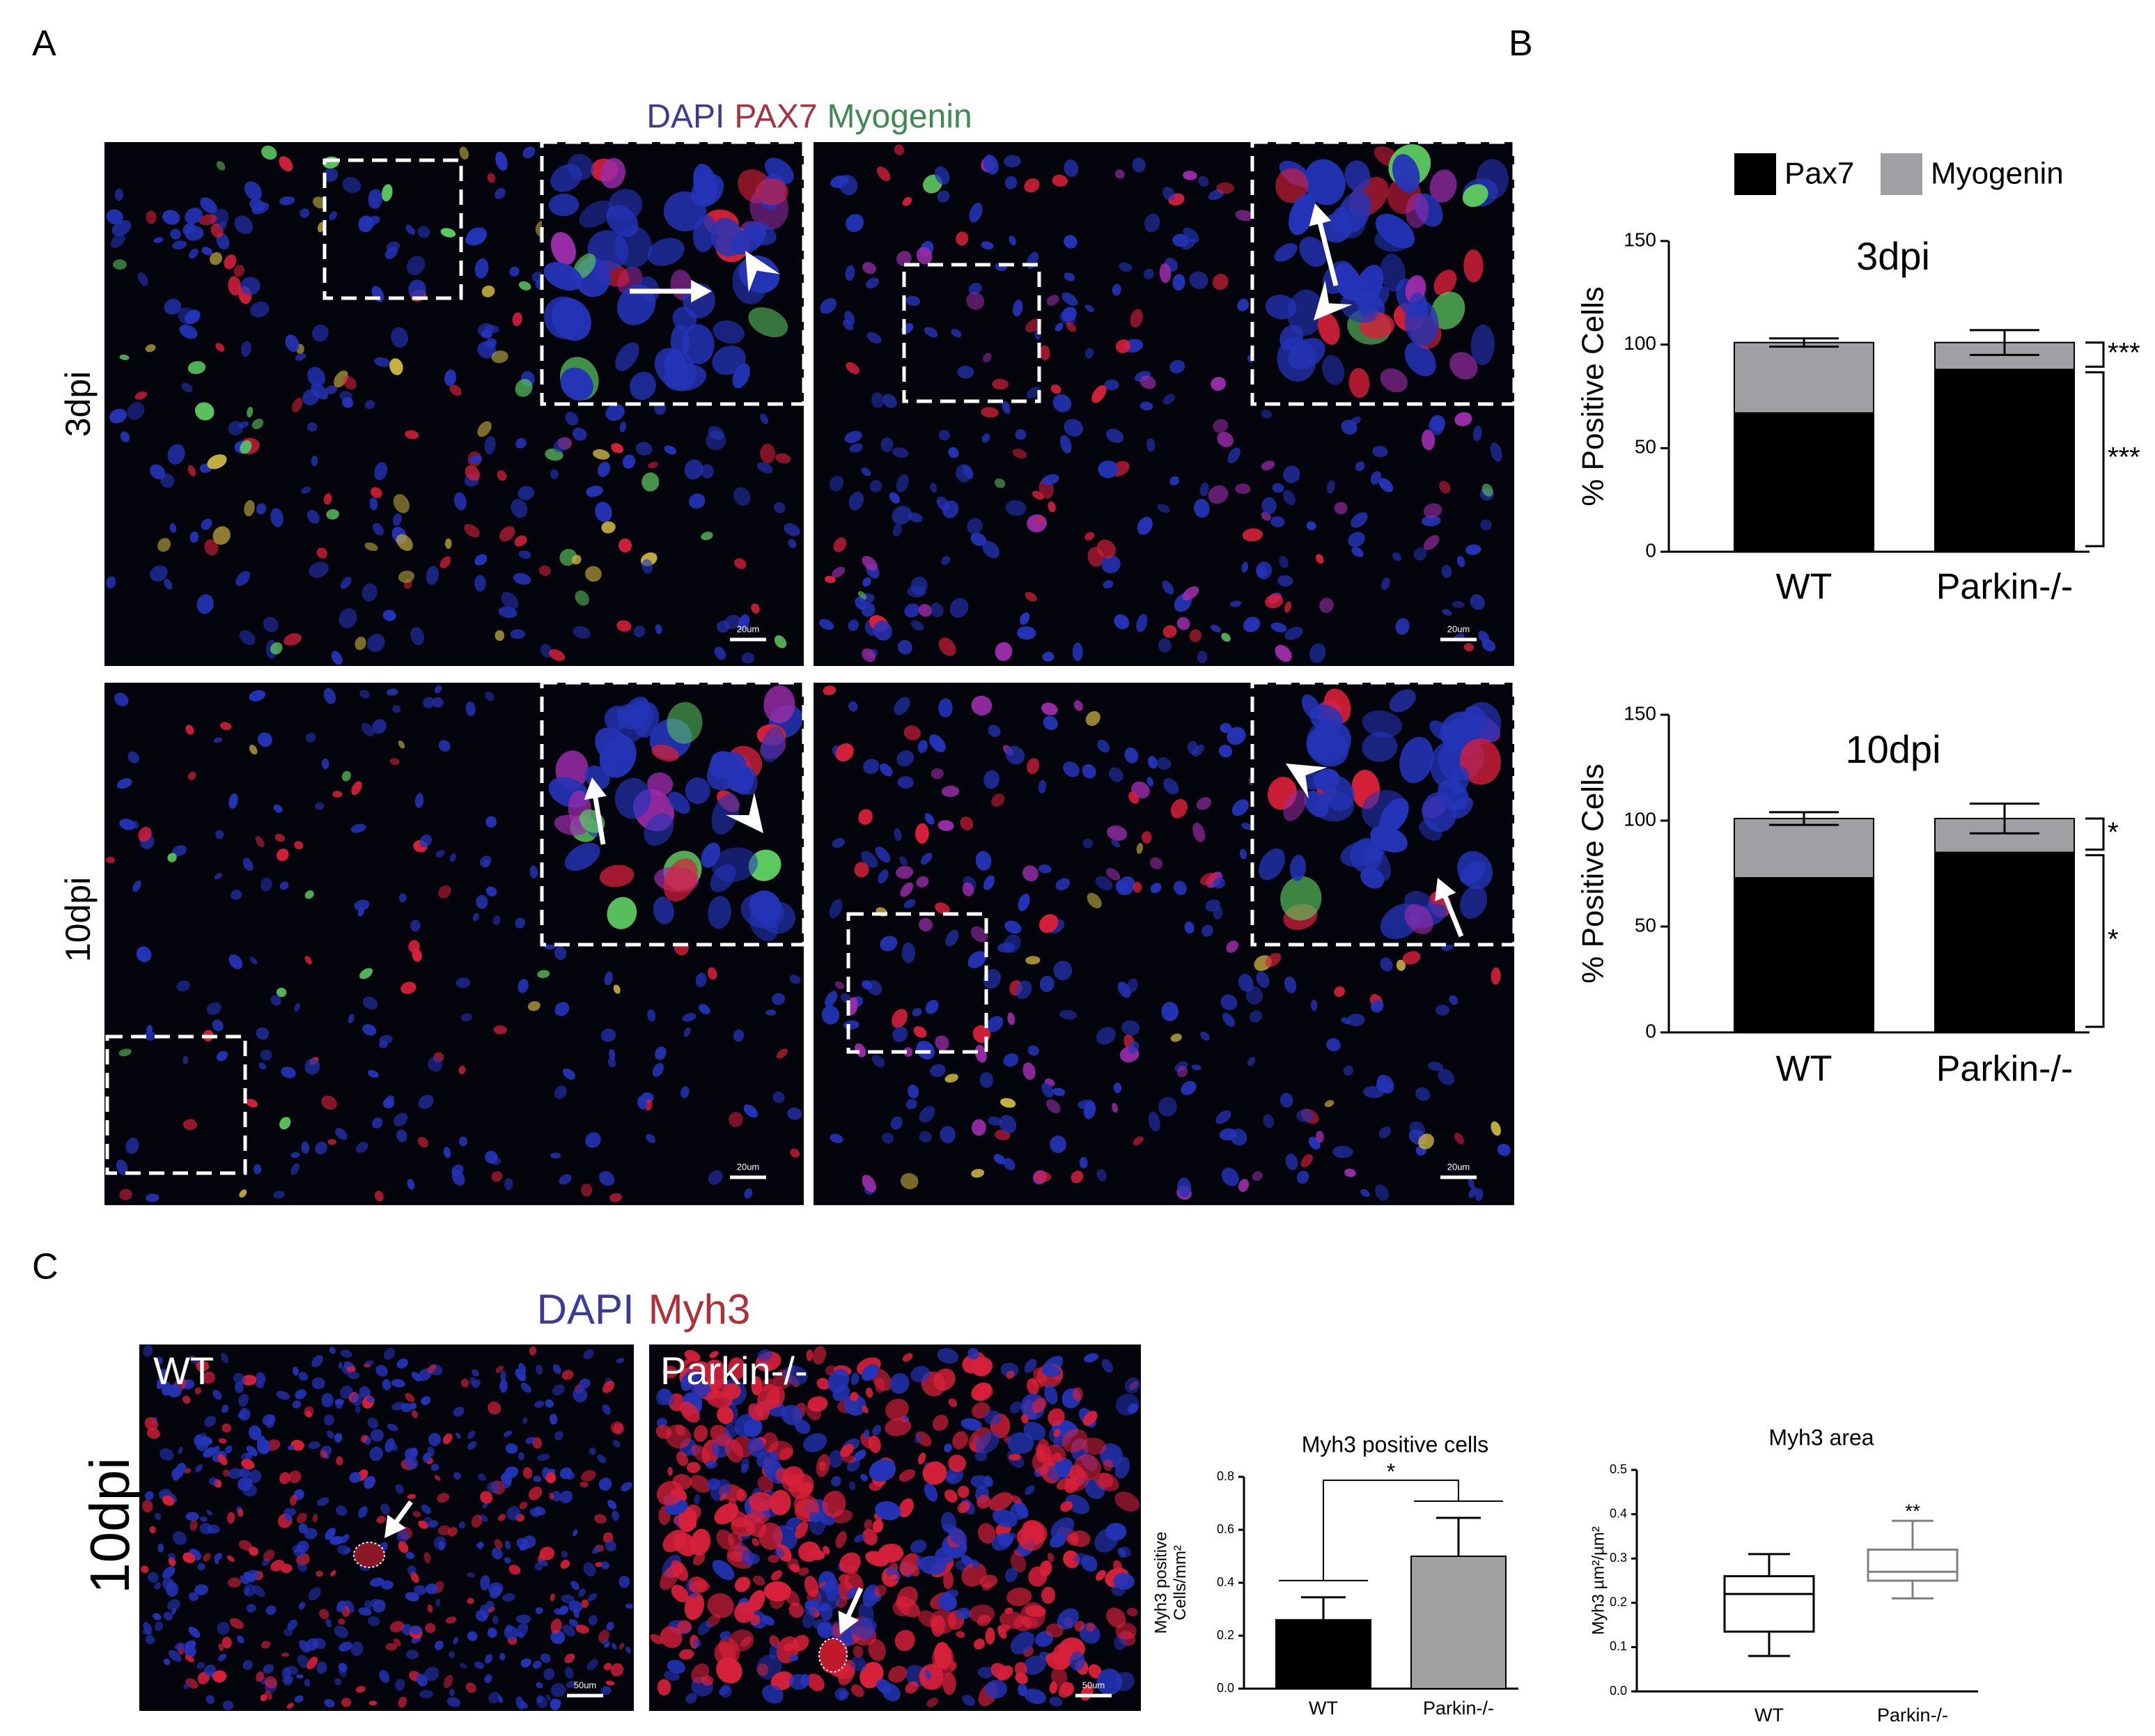  What do you see at coordinates (848, 1623) in the screenshot?
I see `arrow-head` at bounding box center [848, 1623].